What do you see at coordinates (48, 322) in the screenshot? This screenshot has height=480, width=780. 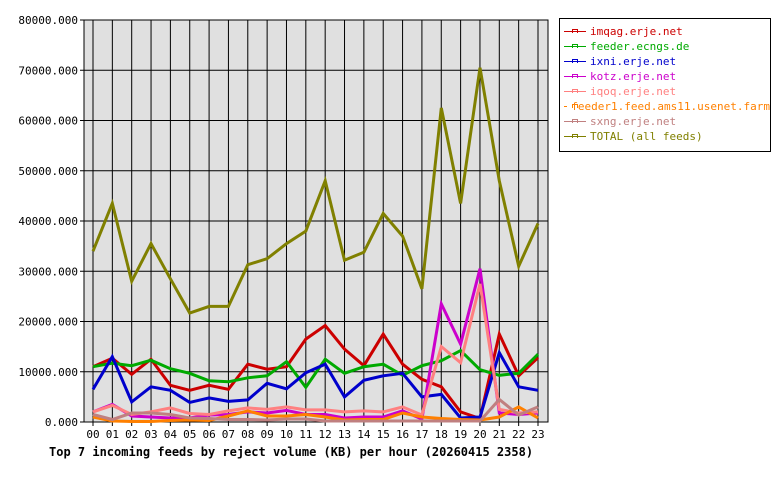 I see `y-tick-label: 20000.000` at bounding box center [48, 322].